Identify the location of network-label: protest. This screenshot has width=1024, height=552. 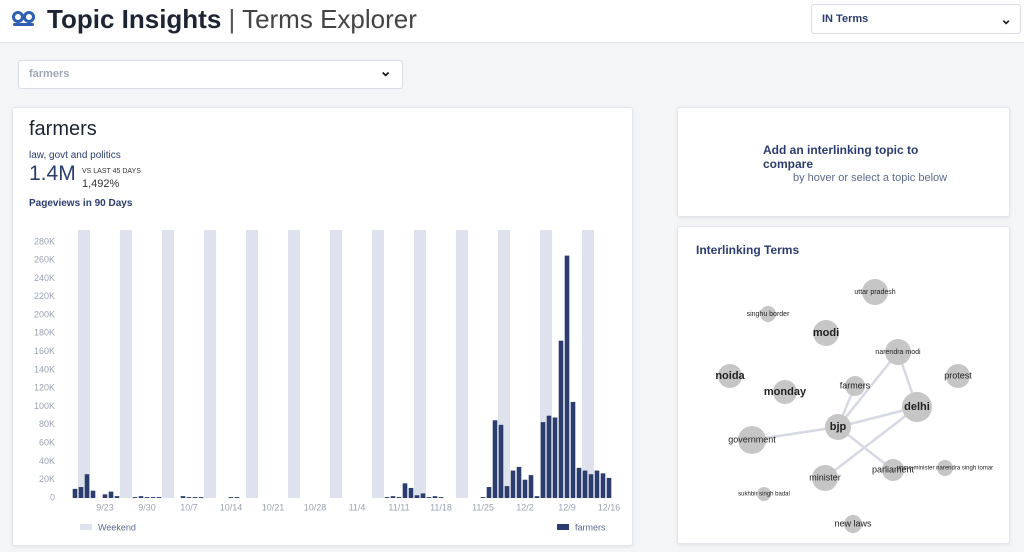
(958, 375).